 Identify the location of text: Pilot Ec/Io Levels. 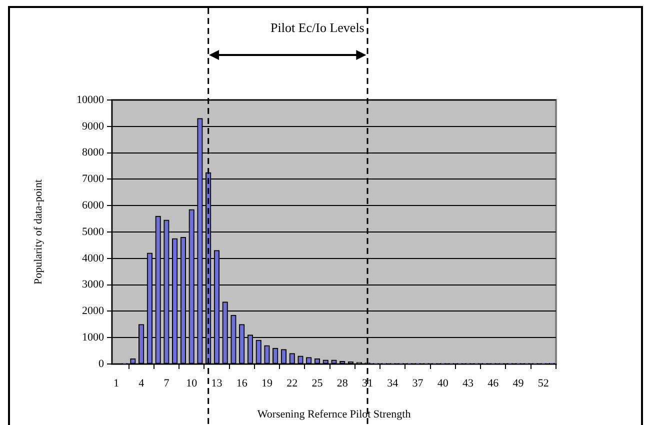
(317, 28).